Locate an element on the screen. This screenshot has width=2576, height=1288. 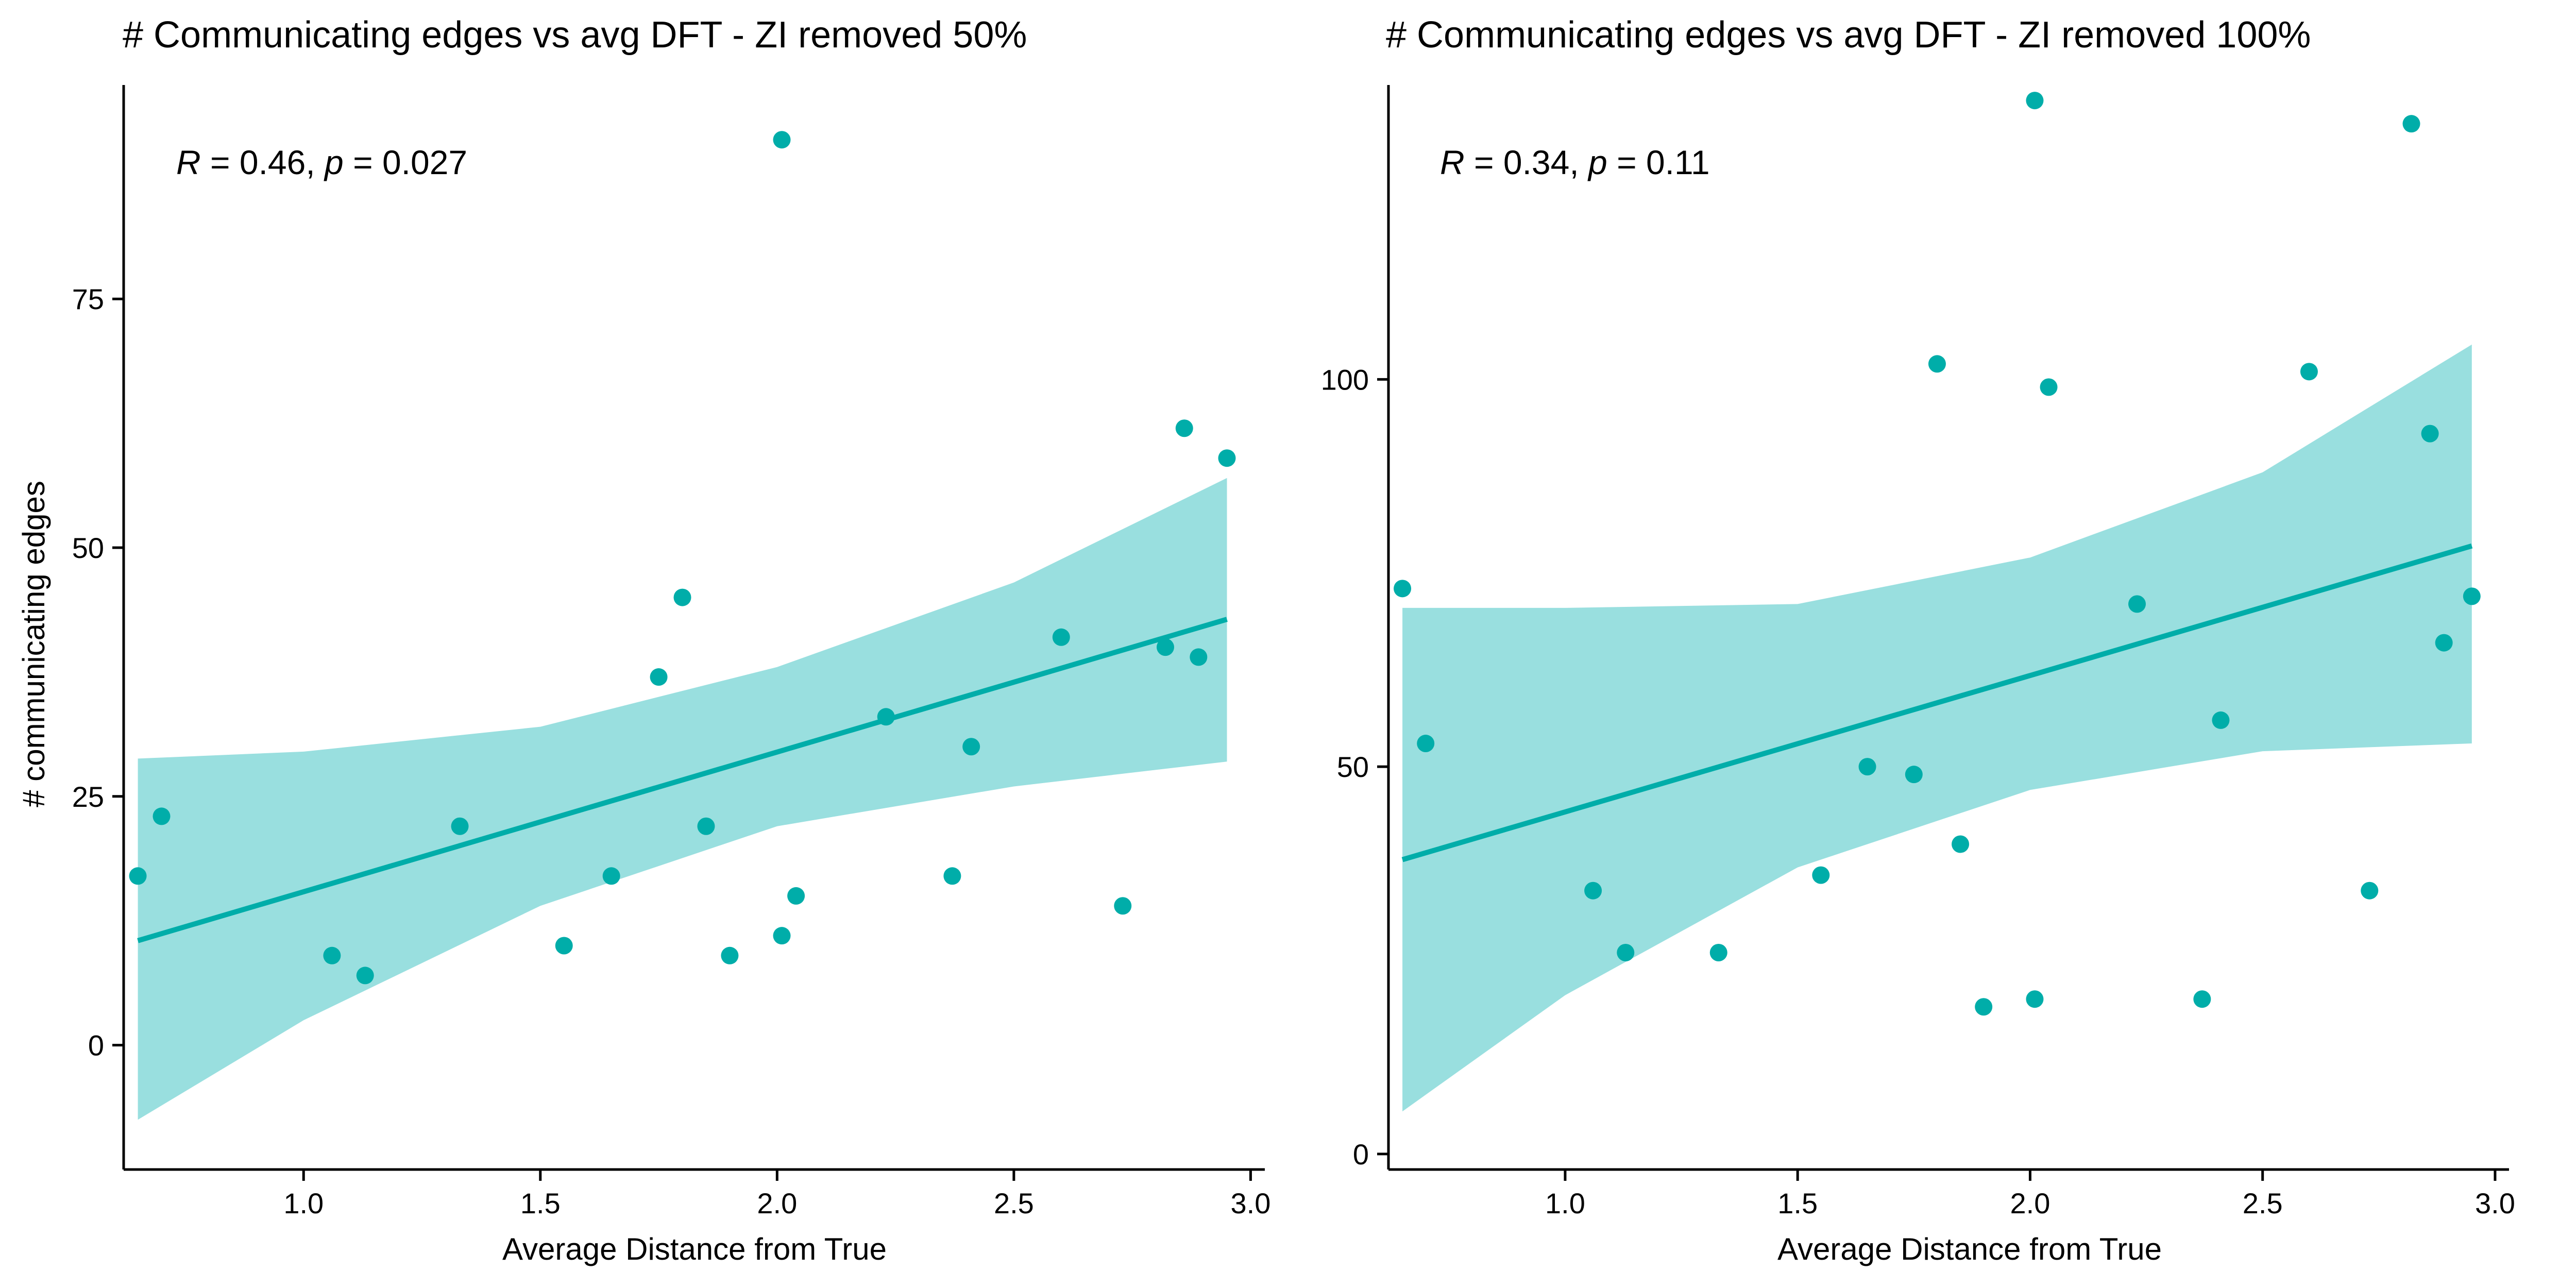
correlation-p-value: = 0.027 is located at coordinates (405, 162).